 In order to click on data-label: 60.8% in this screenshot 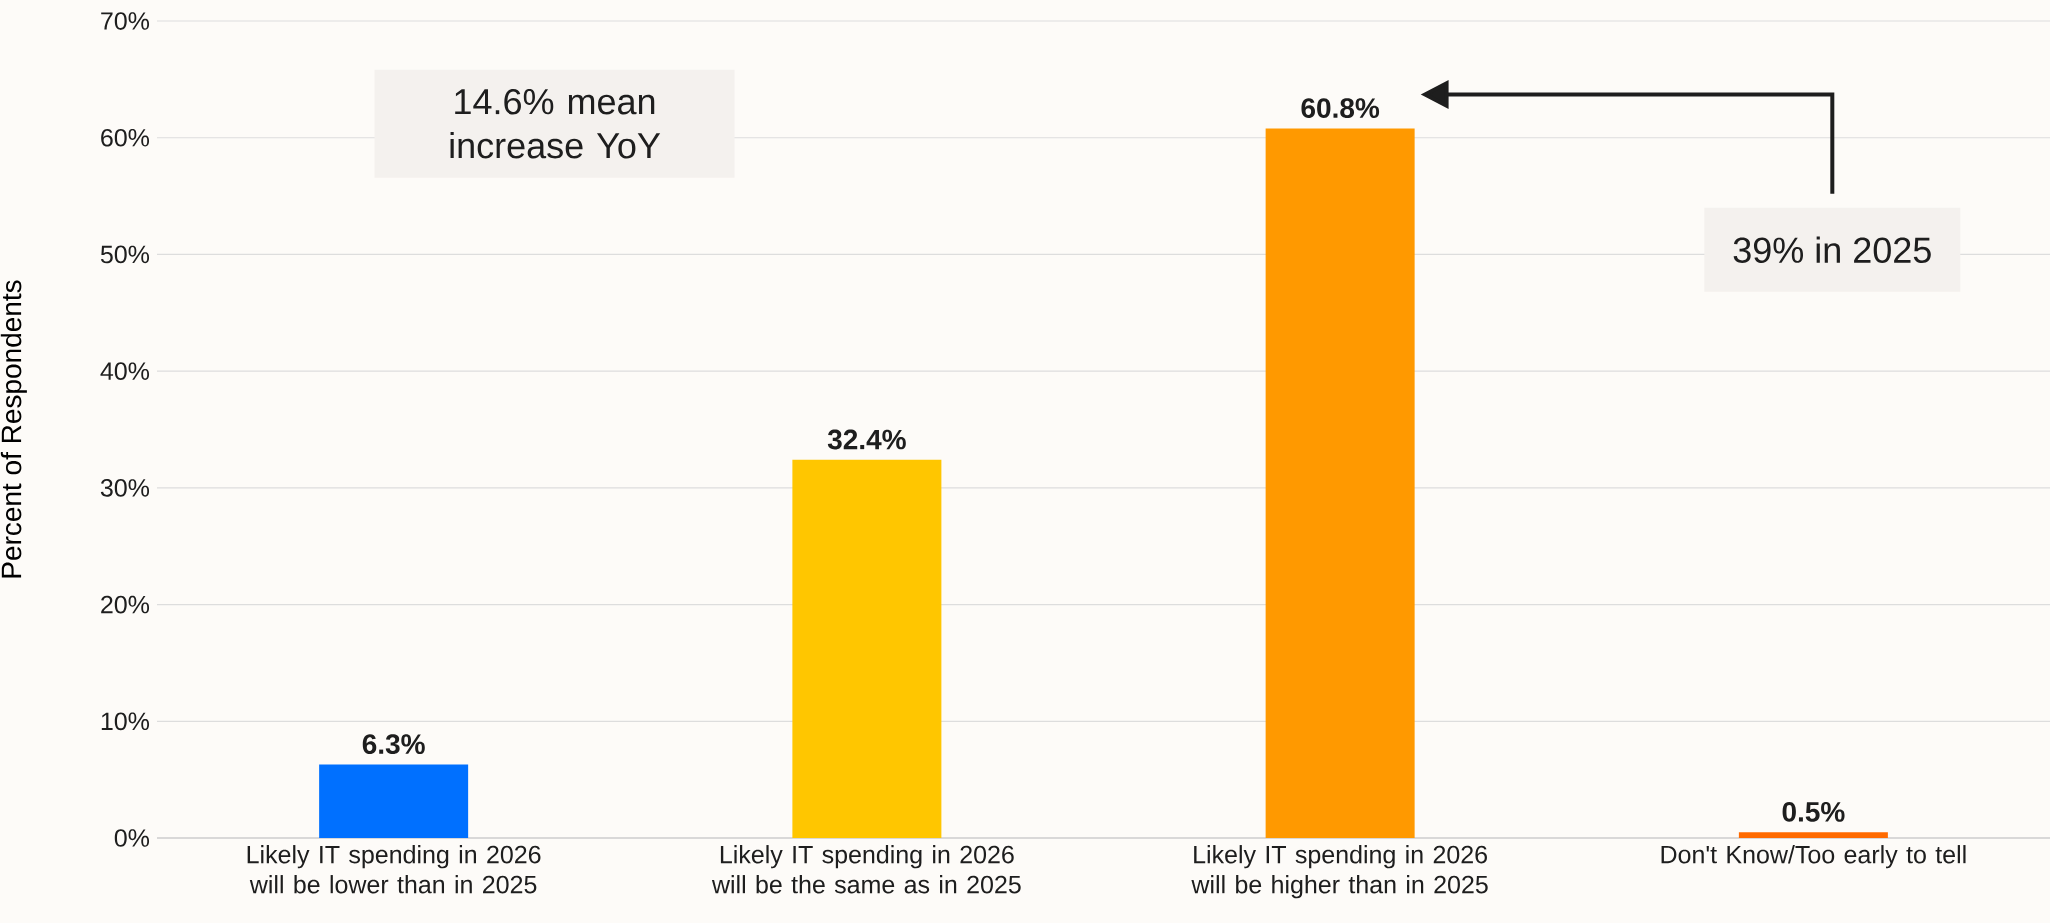, I will do `click(1340, 108)`.